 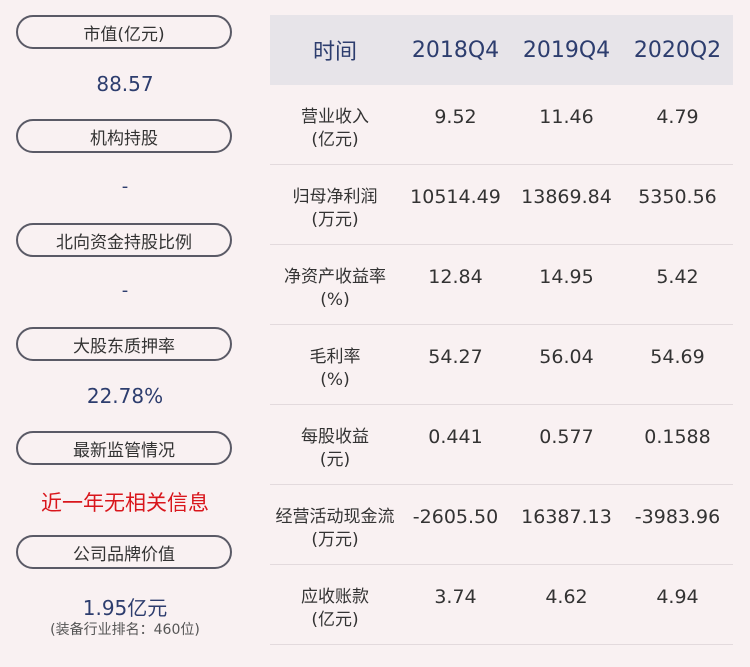 What do you see at coordinates (455, 277) in the screenshot?
I see `cell-value: 12.84` at bounding box center [455, 277].